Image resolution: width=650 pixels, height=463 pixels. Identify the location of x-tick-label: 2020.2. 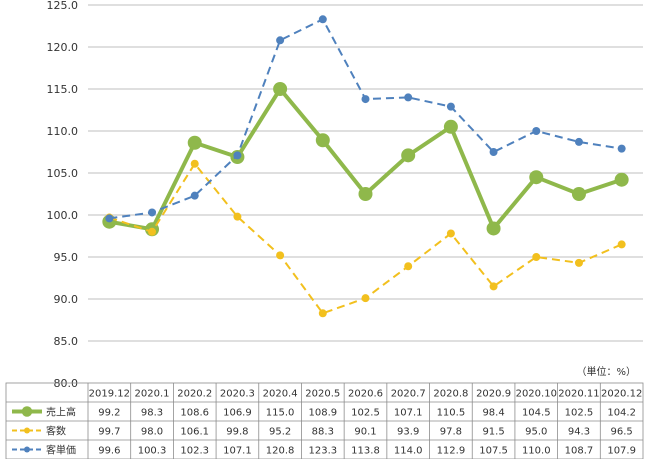
(194, 394).